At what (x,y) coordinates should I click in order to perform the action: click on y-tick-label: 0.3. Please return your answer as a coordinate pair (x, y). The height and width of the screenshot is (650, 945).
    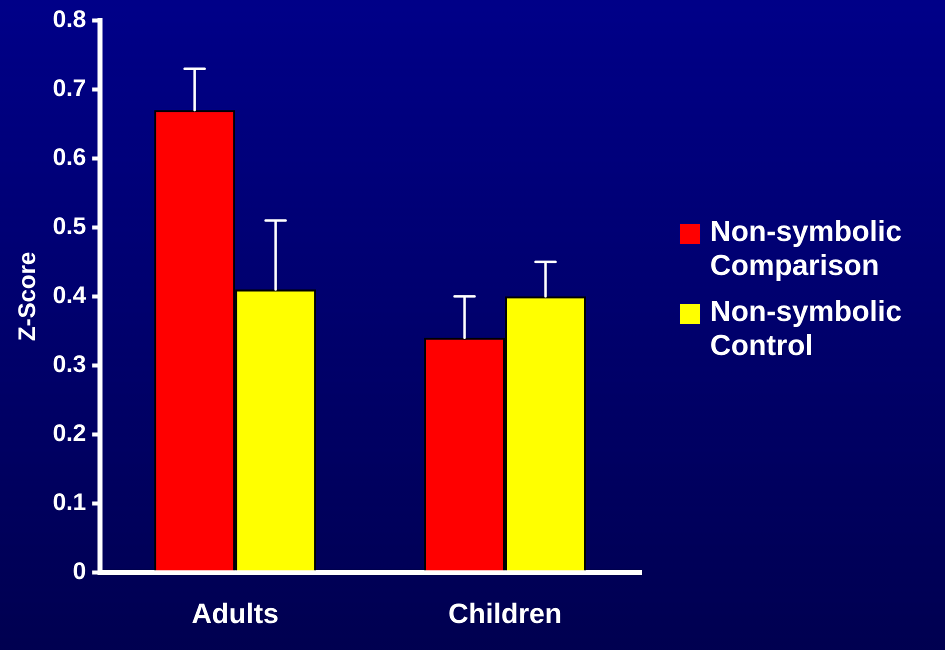
    Looking at the image, I should click on (69, 364).